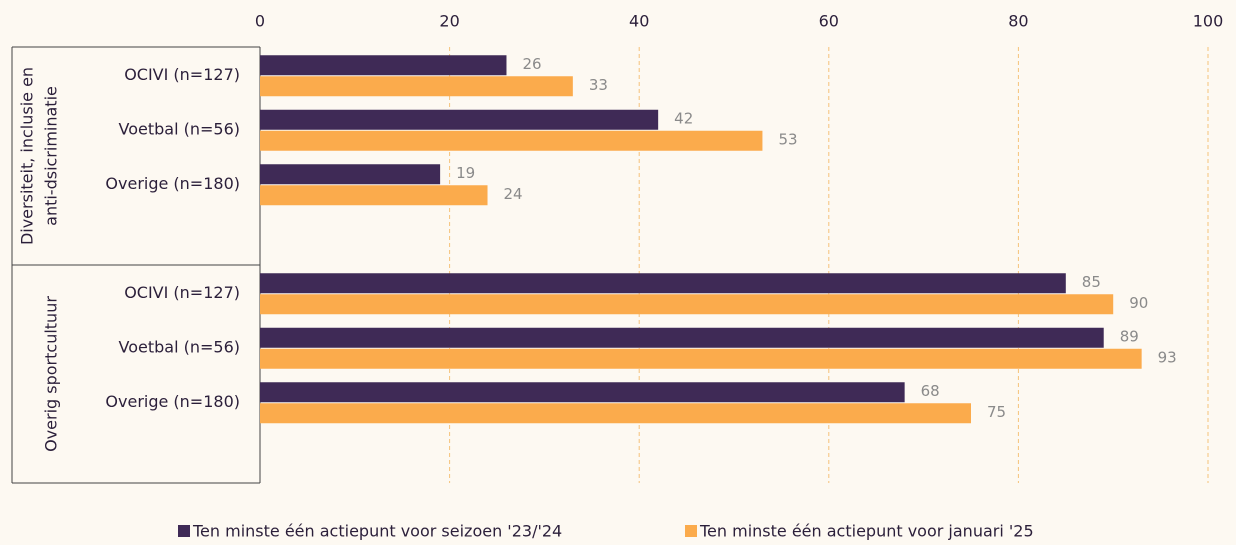  What do you see at coordinates (598, 85) in the screenshot?
I see `value-label: 33` at bounding box center [598, 85].